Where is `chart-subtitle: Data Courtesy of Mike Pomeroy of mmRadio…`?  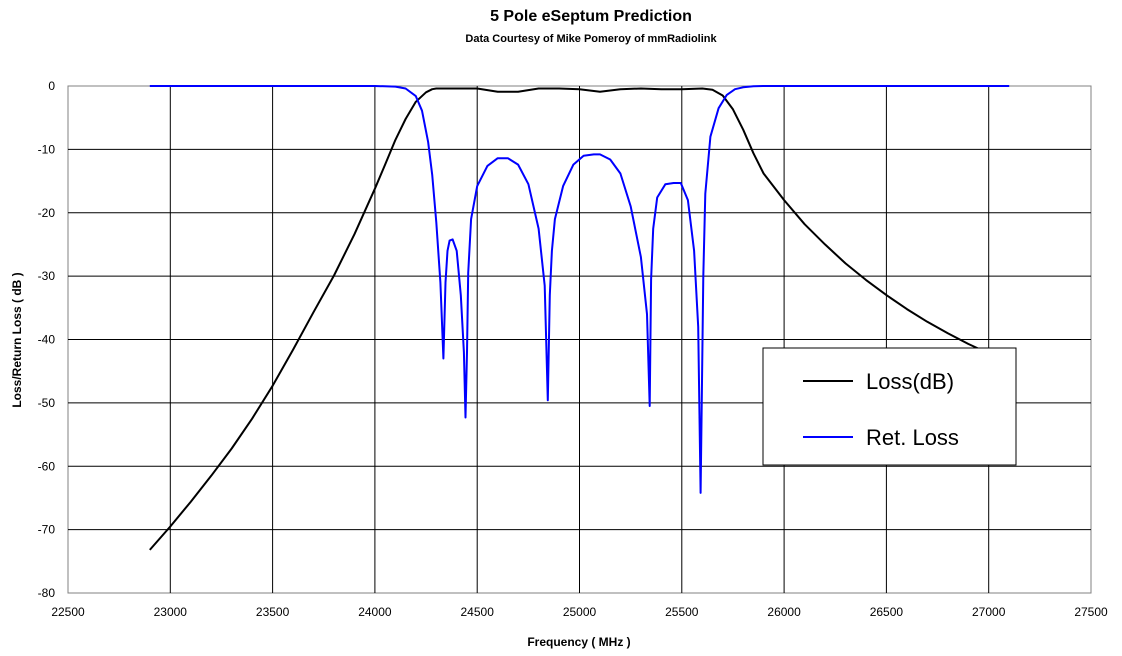 chart-subtitle: Data Courtesy of Mike Pomeroy of mmRadio… is located at coordinates (591, 39).